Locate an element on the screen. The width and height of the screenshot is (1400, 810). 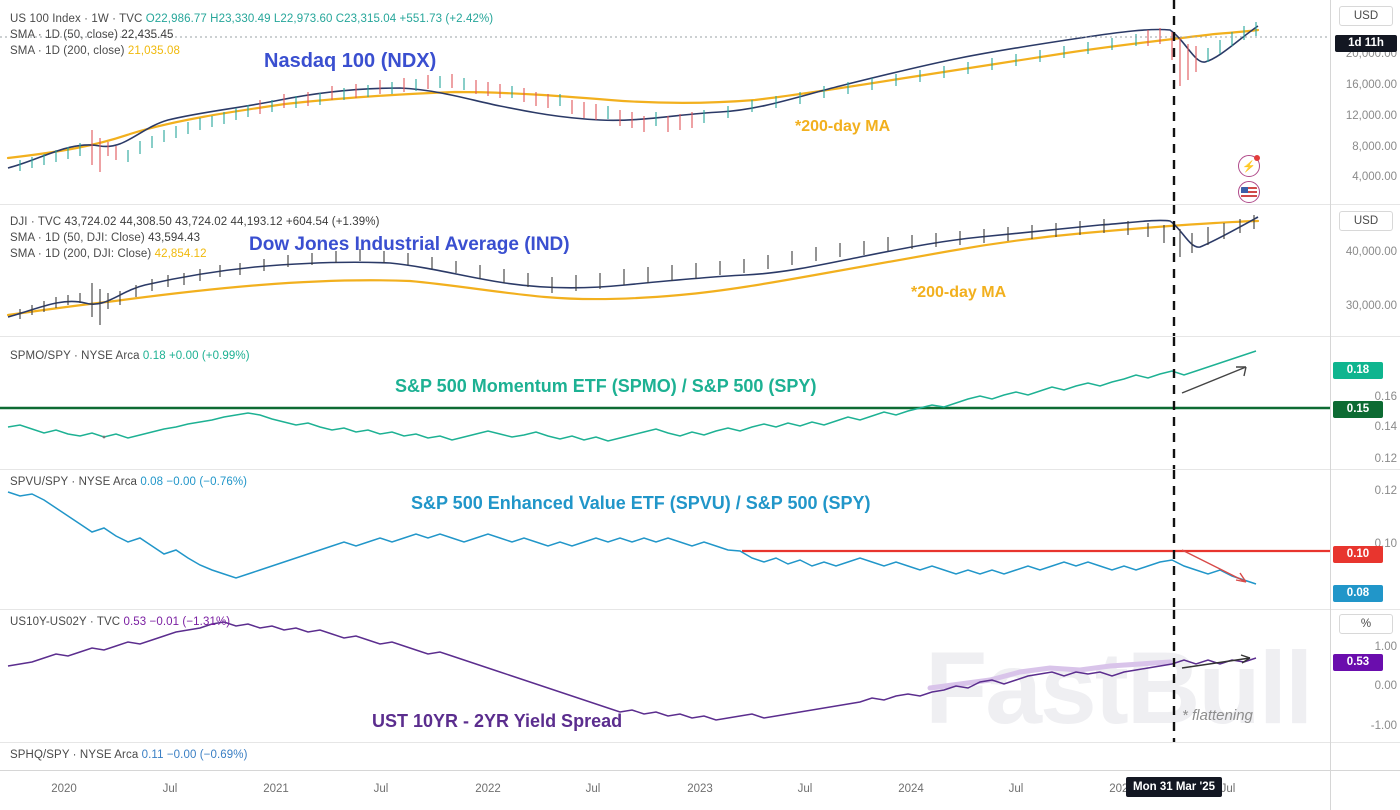
last-price-spmo: 0.18 is located at coordinates (1358, 370).